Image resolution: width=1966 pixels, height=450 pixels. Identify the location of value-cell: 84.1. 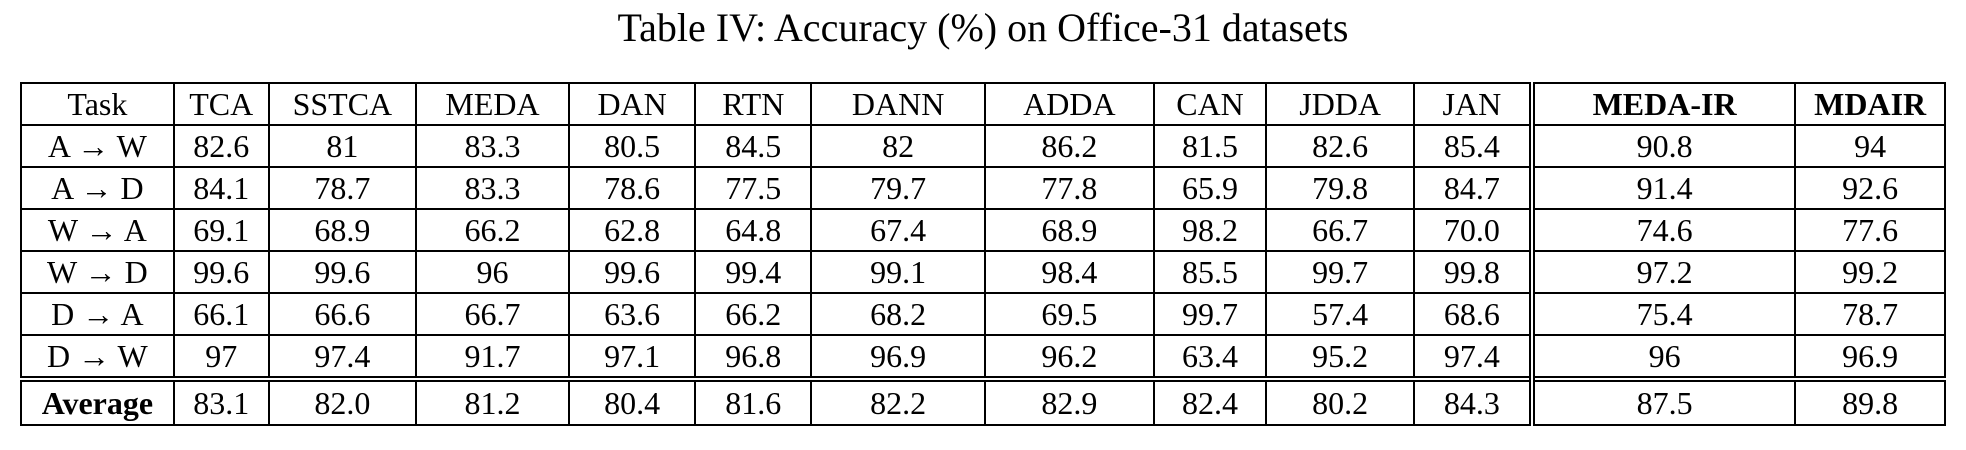
(221, 188).